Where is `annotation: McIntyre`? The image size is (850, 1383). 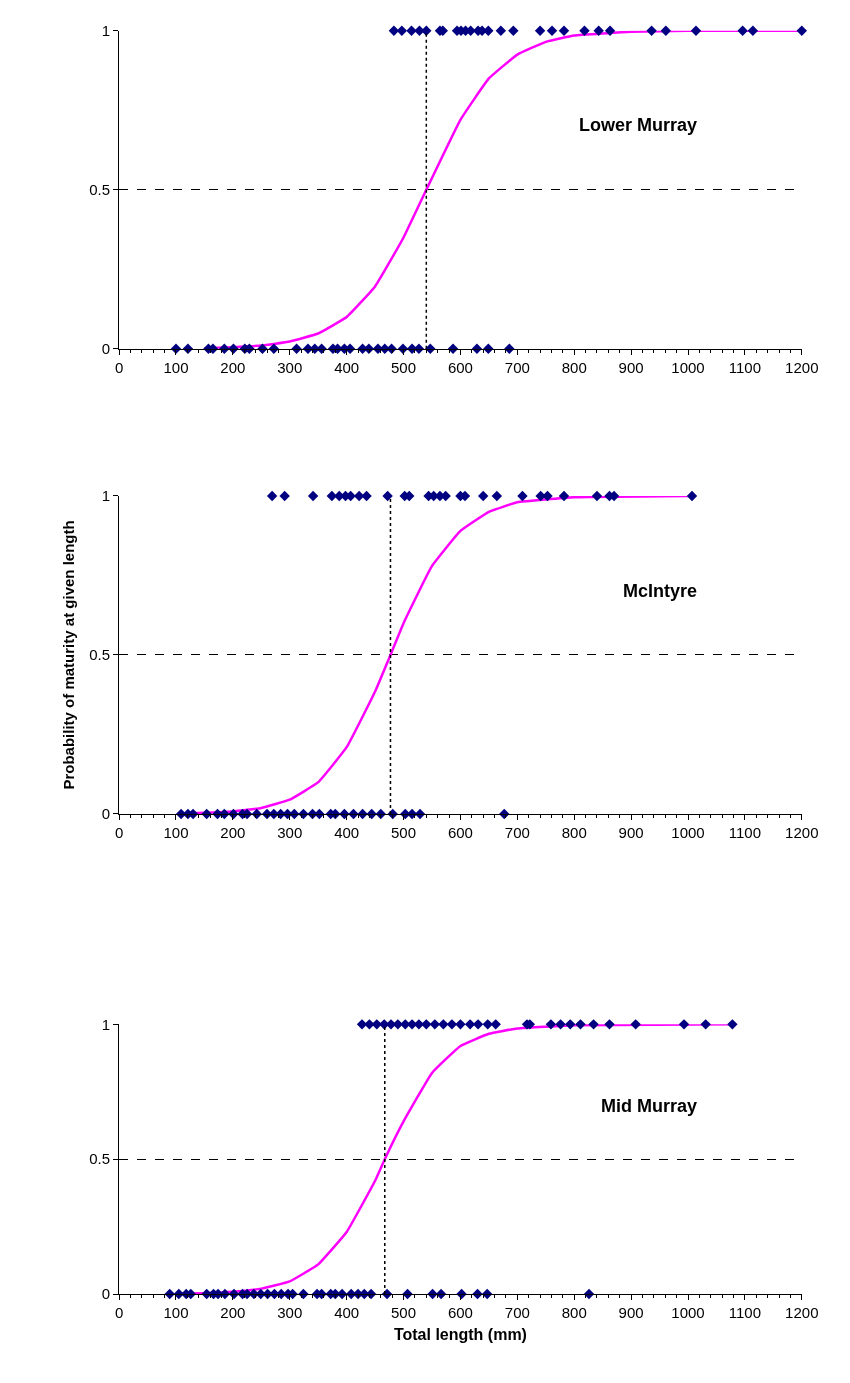
annotation: McIntyre is located at coordinates (660, 591).